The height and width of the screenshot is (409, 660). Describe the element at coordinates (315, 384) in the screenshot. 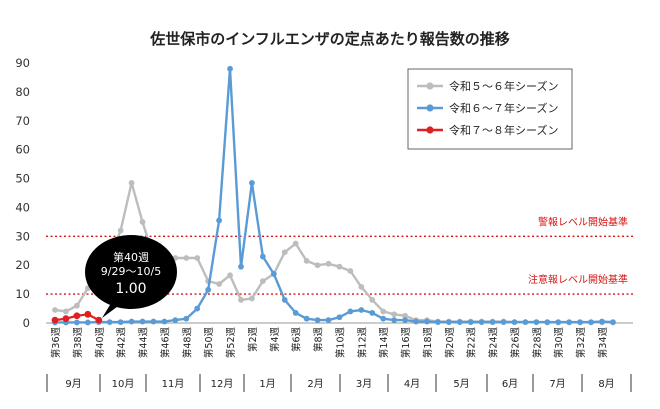

I see `month-label: 2月` at that location.